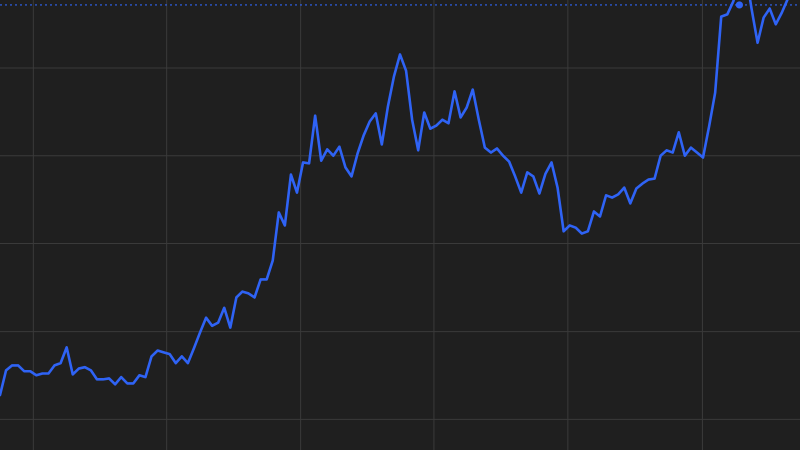 The image size is (800, 450). I want to click on marker-layer, so click(739, 5).